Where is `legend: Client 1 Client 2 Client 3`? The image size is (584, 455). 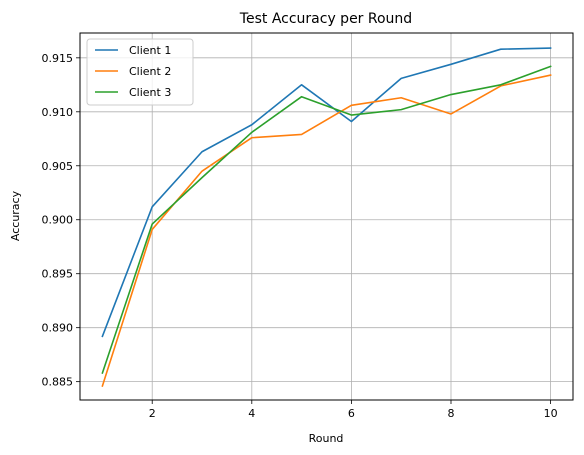 legend: Client 1 Client 2 Client 3 is located at coordinates (140, 72).